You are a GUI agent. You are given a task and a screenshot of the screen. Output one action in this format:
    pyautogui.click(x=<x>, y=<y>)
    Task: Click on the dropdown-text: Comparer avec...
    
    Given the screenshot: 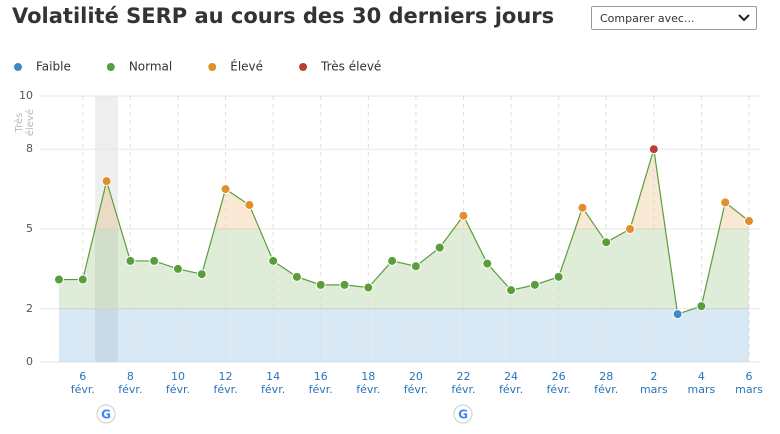 What is the action you would take?
    pyautogui.click(x=647, y=18)
    